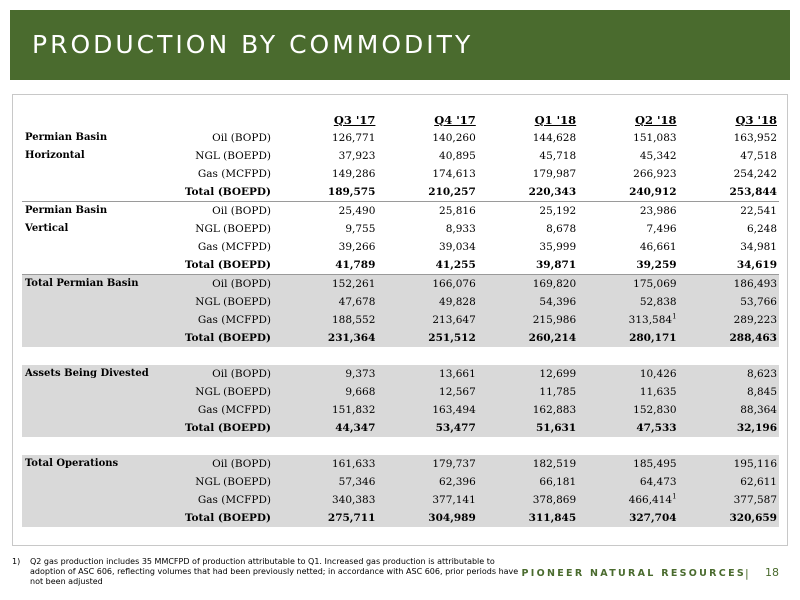 The image size is (800, 600). Describe the element at coordinates (327, 428) in the screenshot. I see `value-cell: 44,347` at that location.